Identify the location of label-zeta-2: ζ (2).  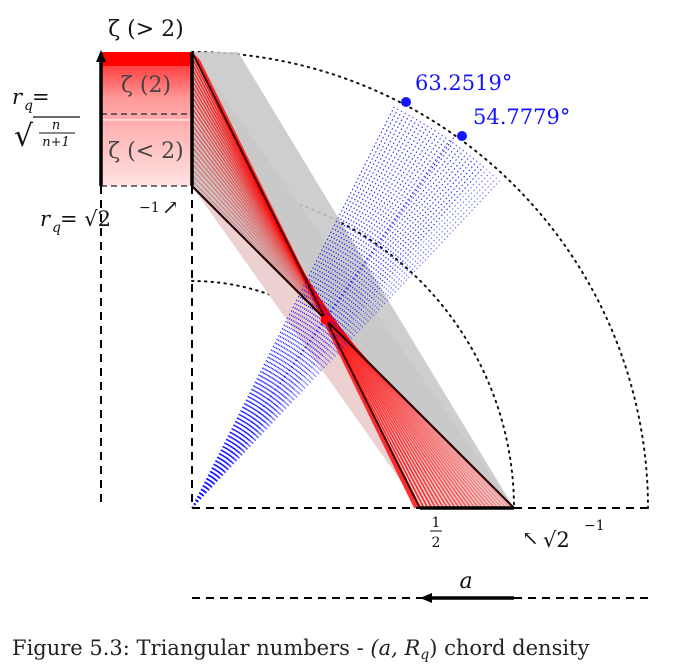
(146, 85).